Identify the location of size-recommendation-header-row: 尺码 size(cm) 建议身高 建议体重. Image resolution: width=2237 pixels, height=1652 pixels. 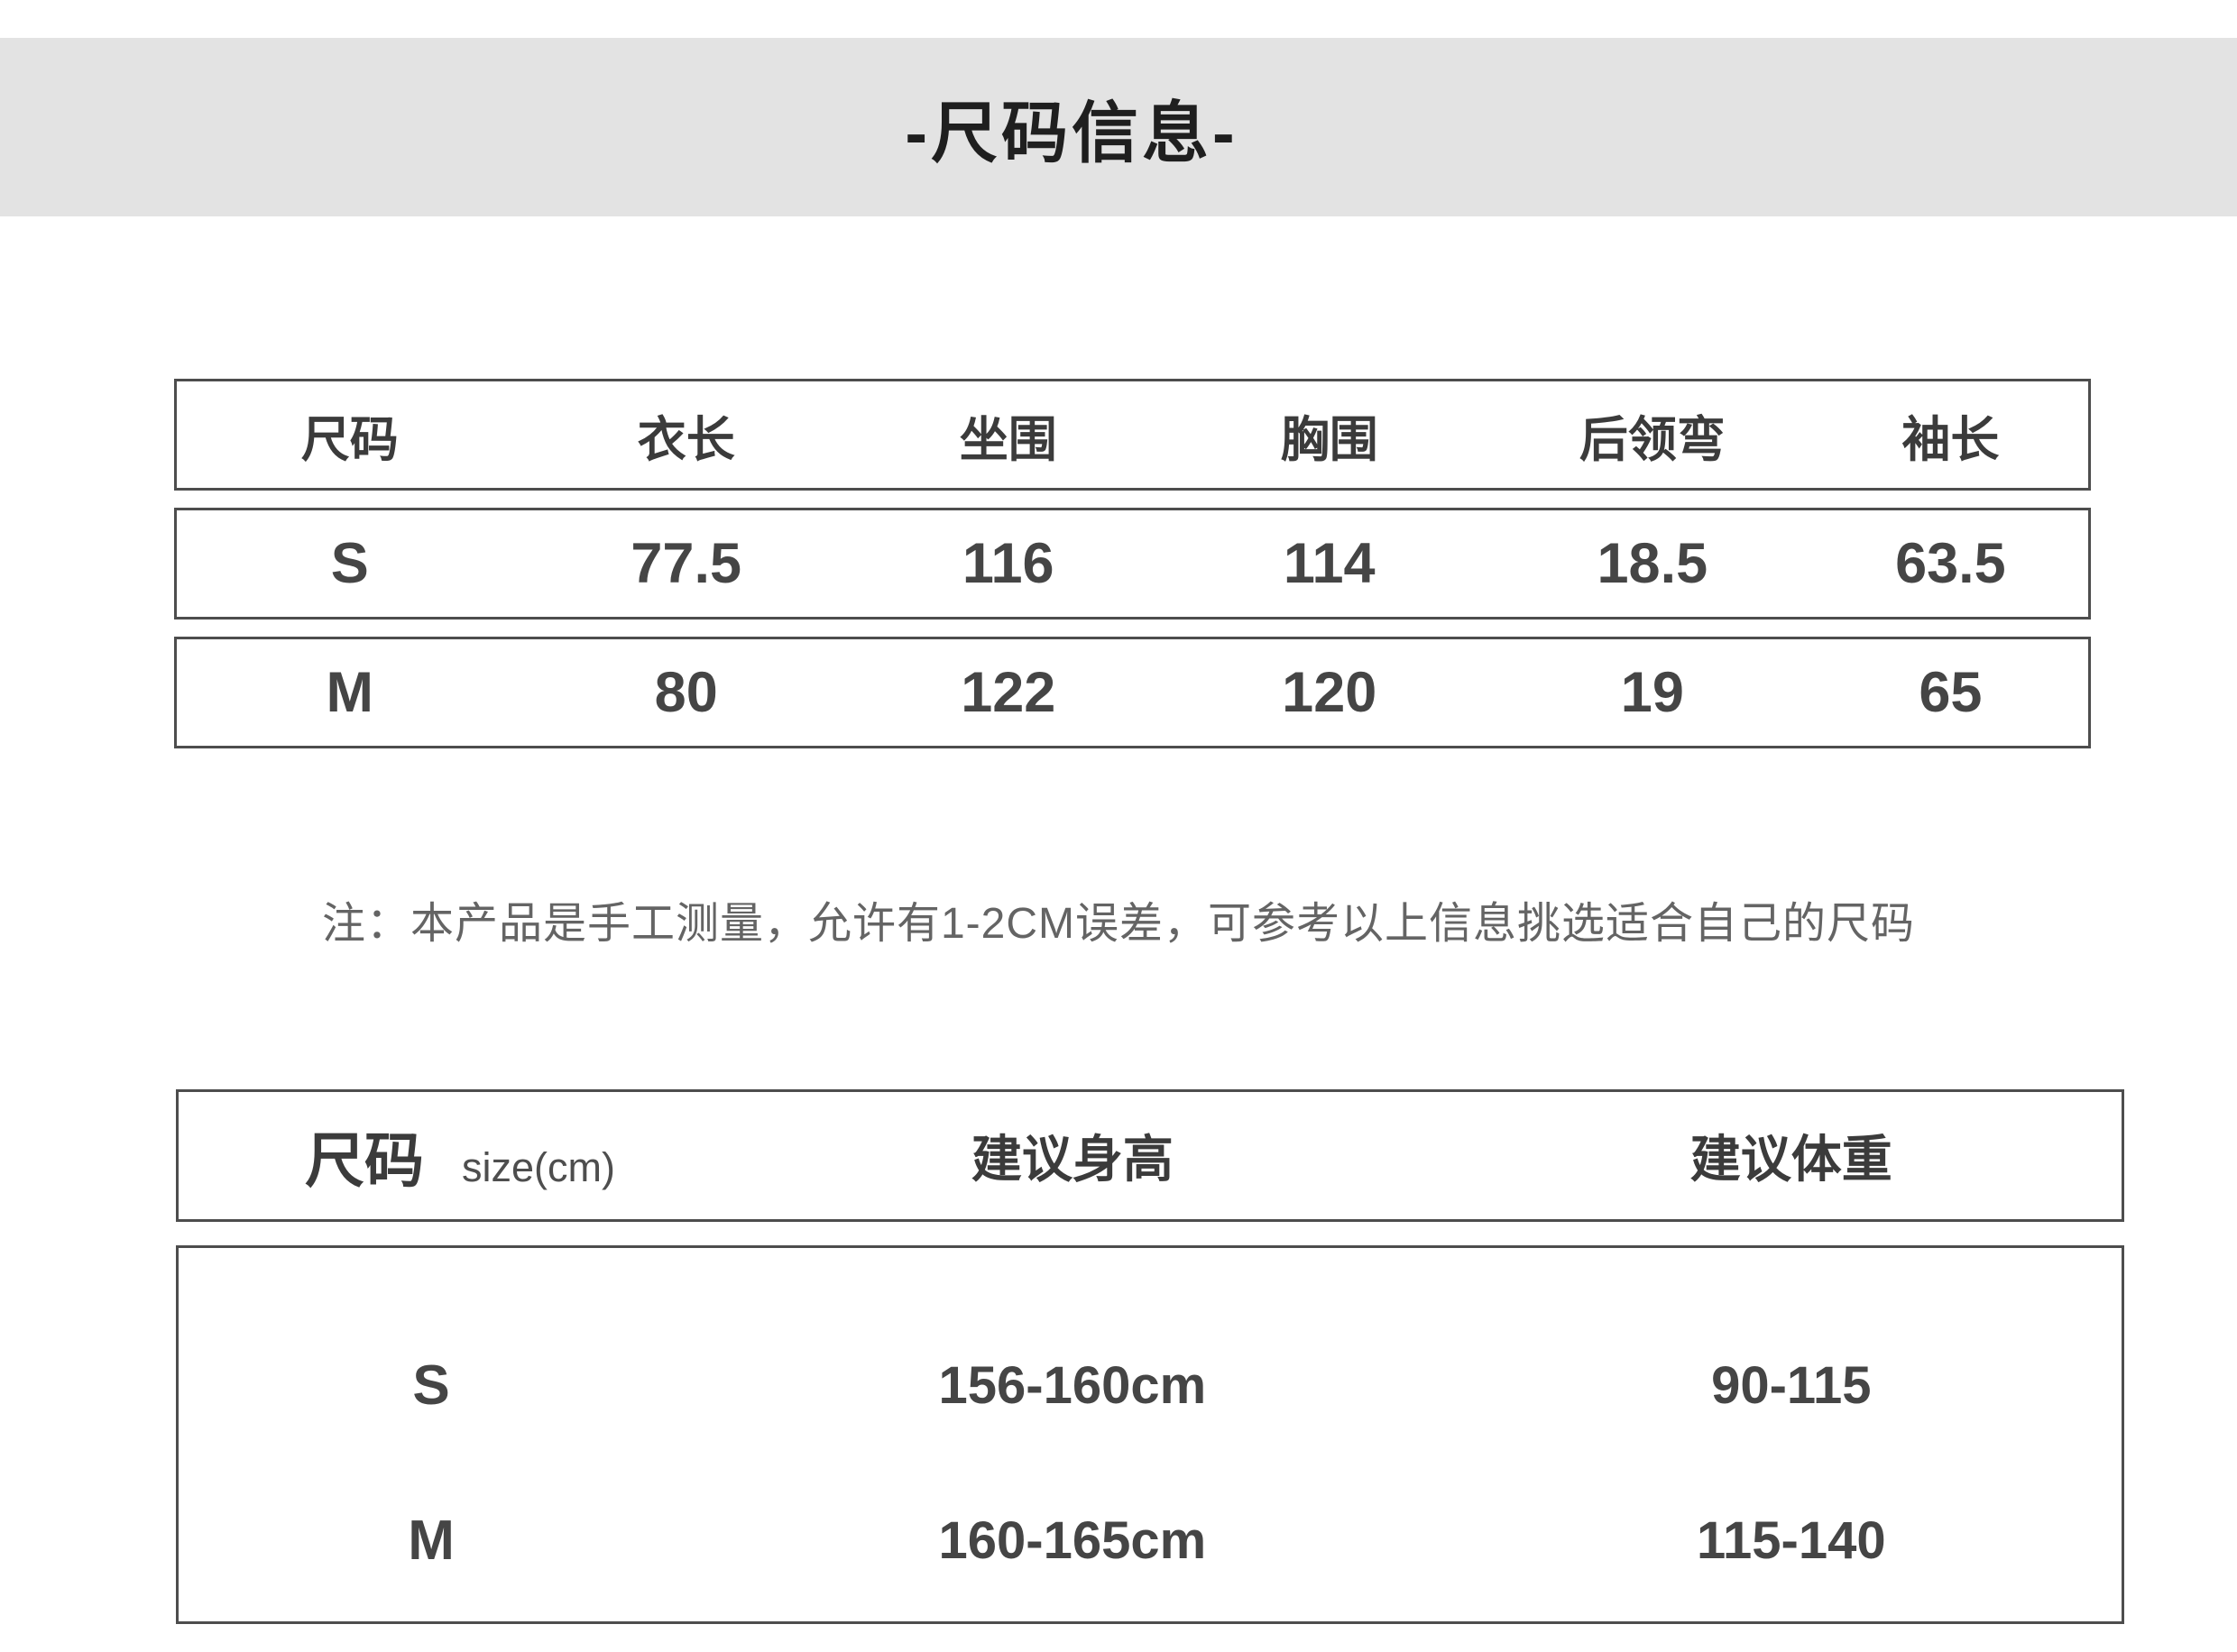
(1150, 1155).